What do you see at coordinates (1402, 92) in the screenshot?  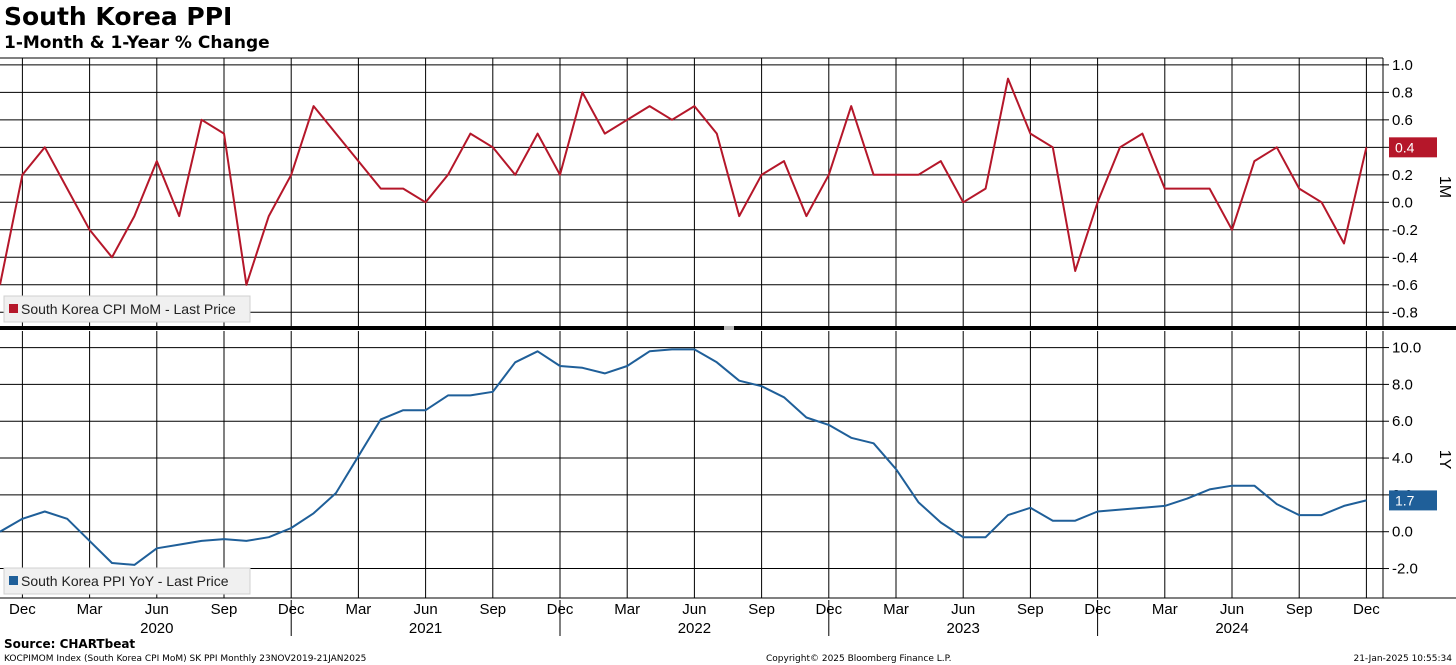 I see `y-tick-label: 0.8` at bounding box center [1402, 92].